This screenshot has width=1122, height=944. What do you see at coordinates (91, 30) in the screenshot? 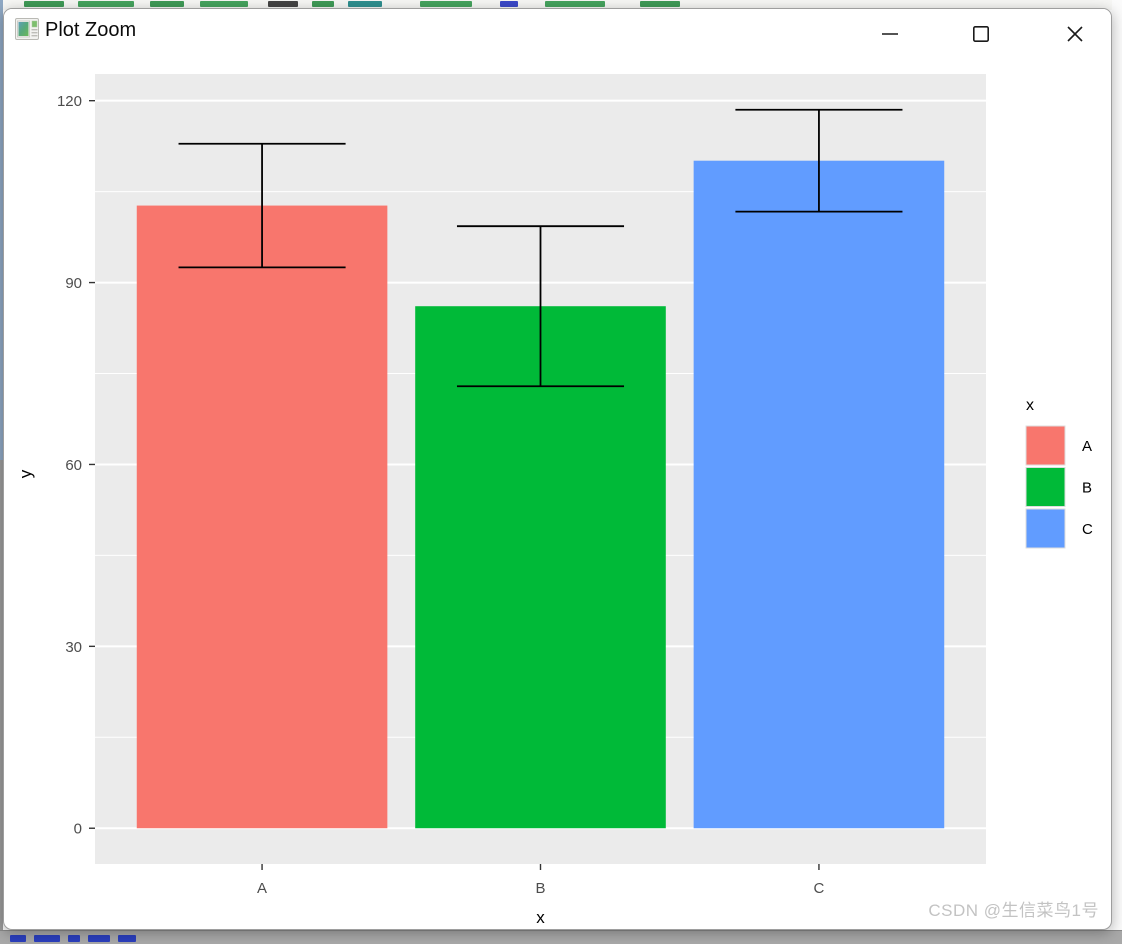
I see `window-title: Plot Zoom` at bounding box center [91, 30].